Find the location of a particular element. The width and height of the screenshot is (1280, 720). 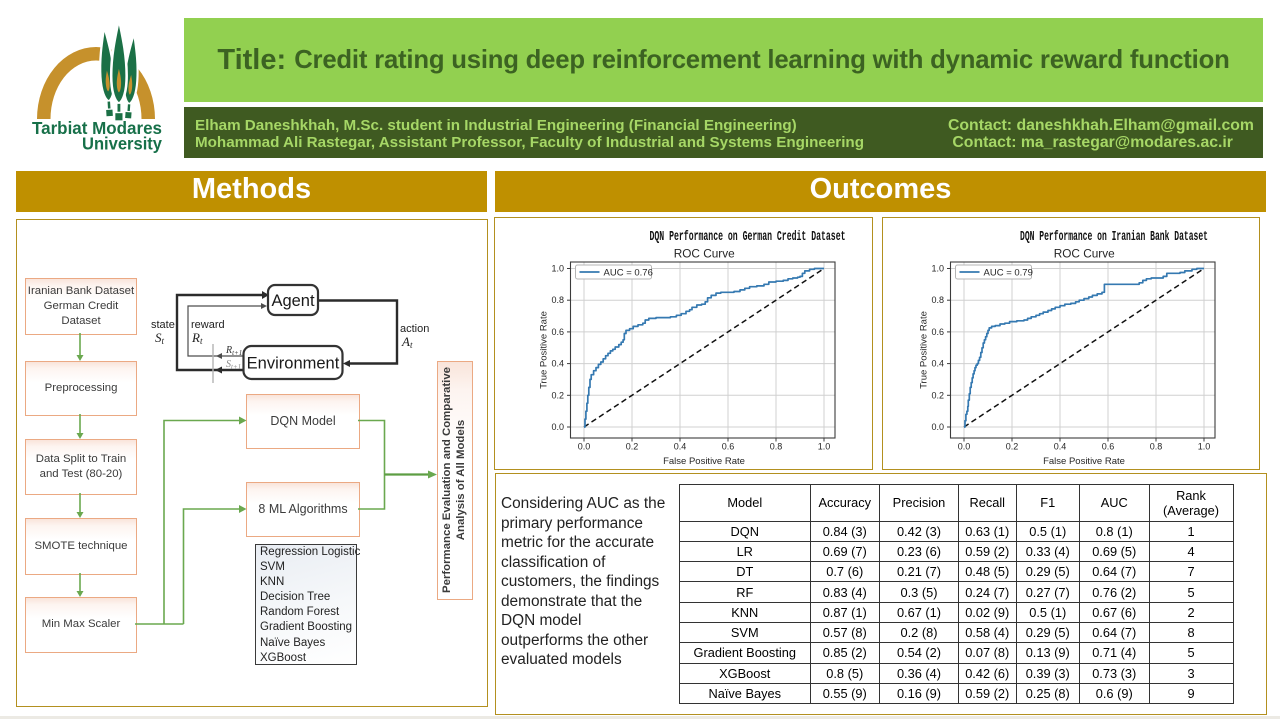

svg-text: reward is located at coordinates (208, 325).